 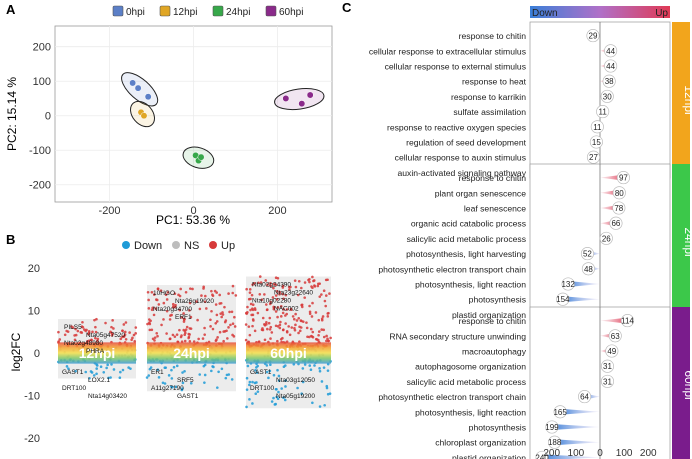 I want to click on volcano-group-band, so click(x=191, y=353).